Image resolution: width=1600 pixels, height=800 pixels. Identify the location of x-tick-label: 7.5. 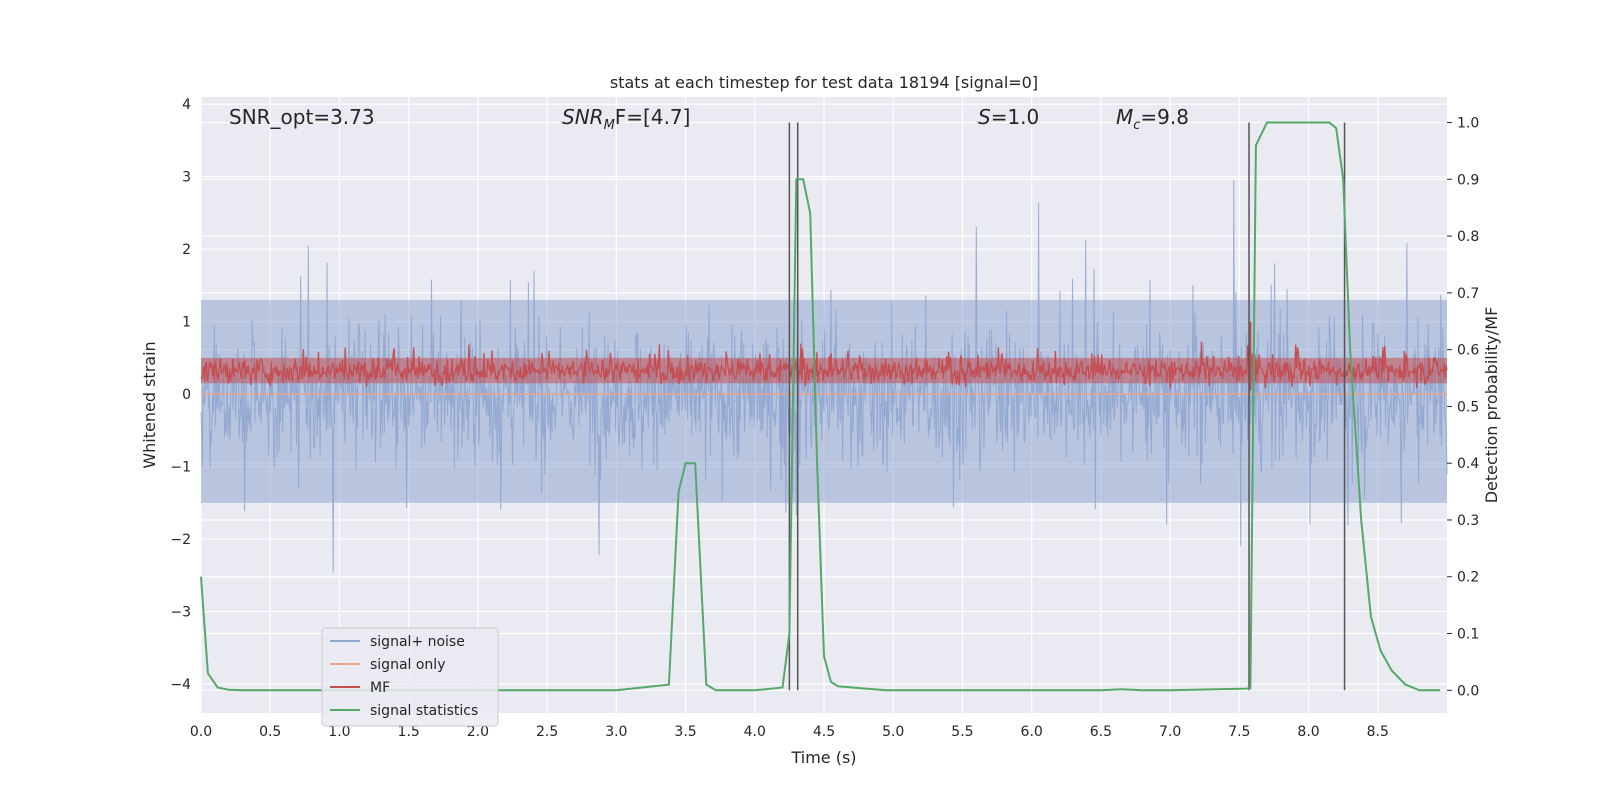
(1239, 732).